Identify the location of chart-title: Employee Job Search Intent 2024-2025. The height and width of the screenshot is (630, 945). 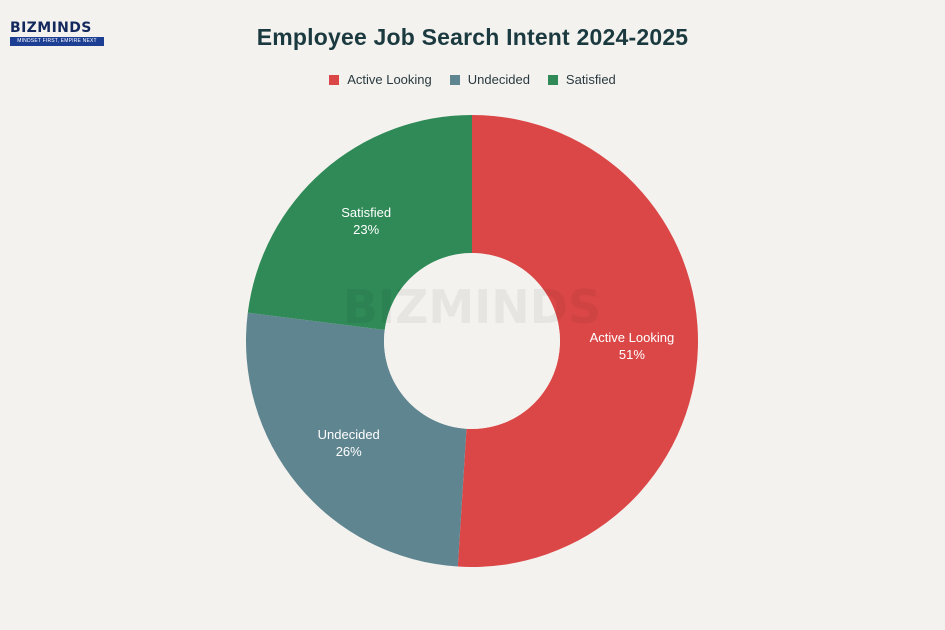
(472, 37).